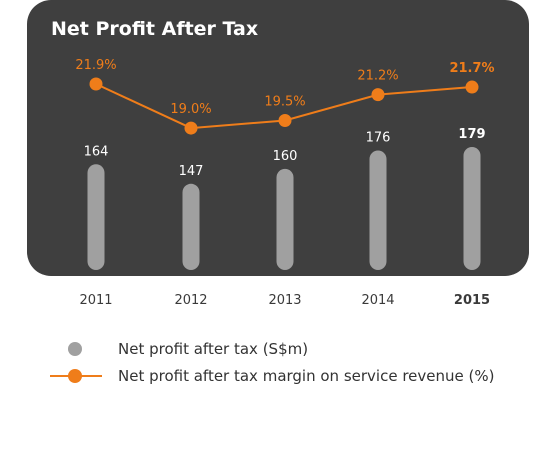 This screenshot has width=555, height=451. I want to click on margin-value-label-2013: 19.5%, so click(284, 101).